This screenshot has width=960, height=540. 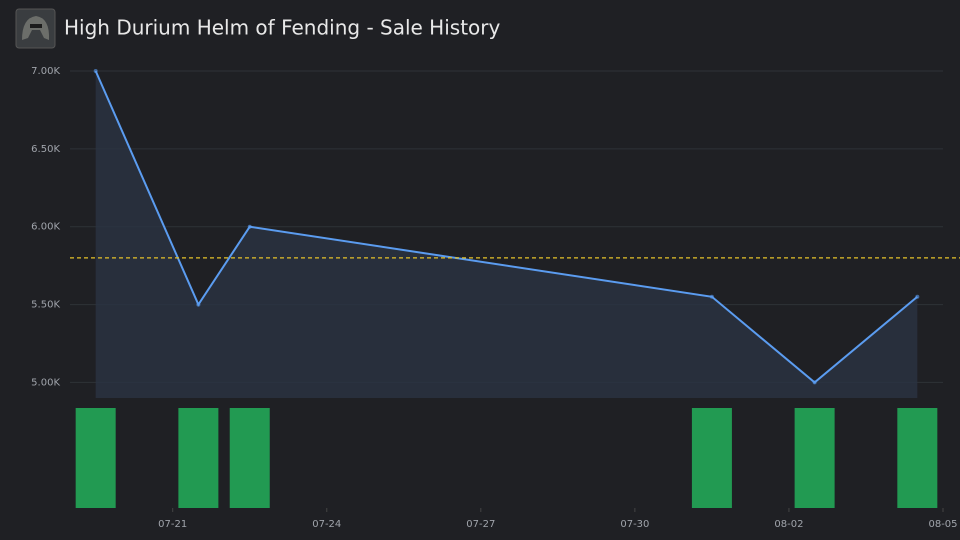 What do you see at coordinates (45, 149) in the screenshot?
I see `y-tick-label: 6.50K` at bounding box center [45, 149].